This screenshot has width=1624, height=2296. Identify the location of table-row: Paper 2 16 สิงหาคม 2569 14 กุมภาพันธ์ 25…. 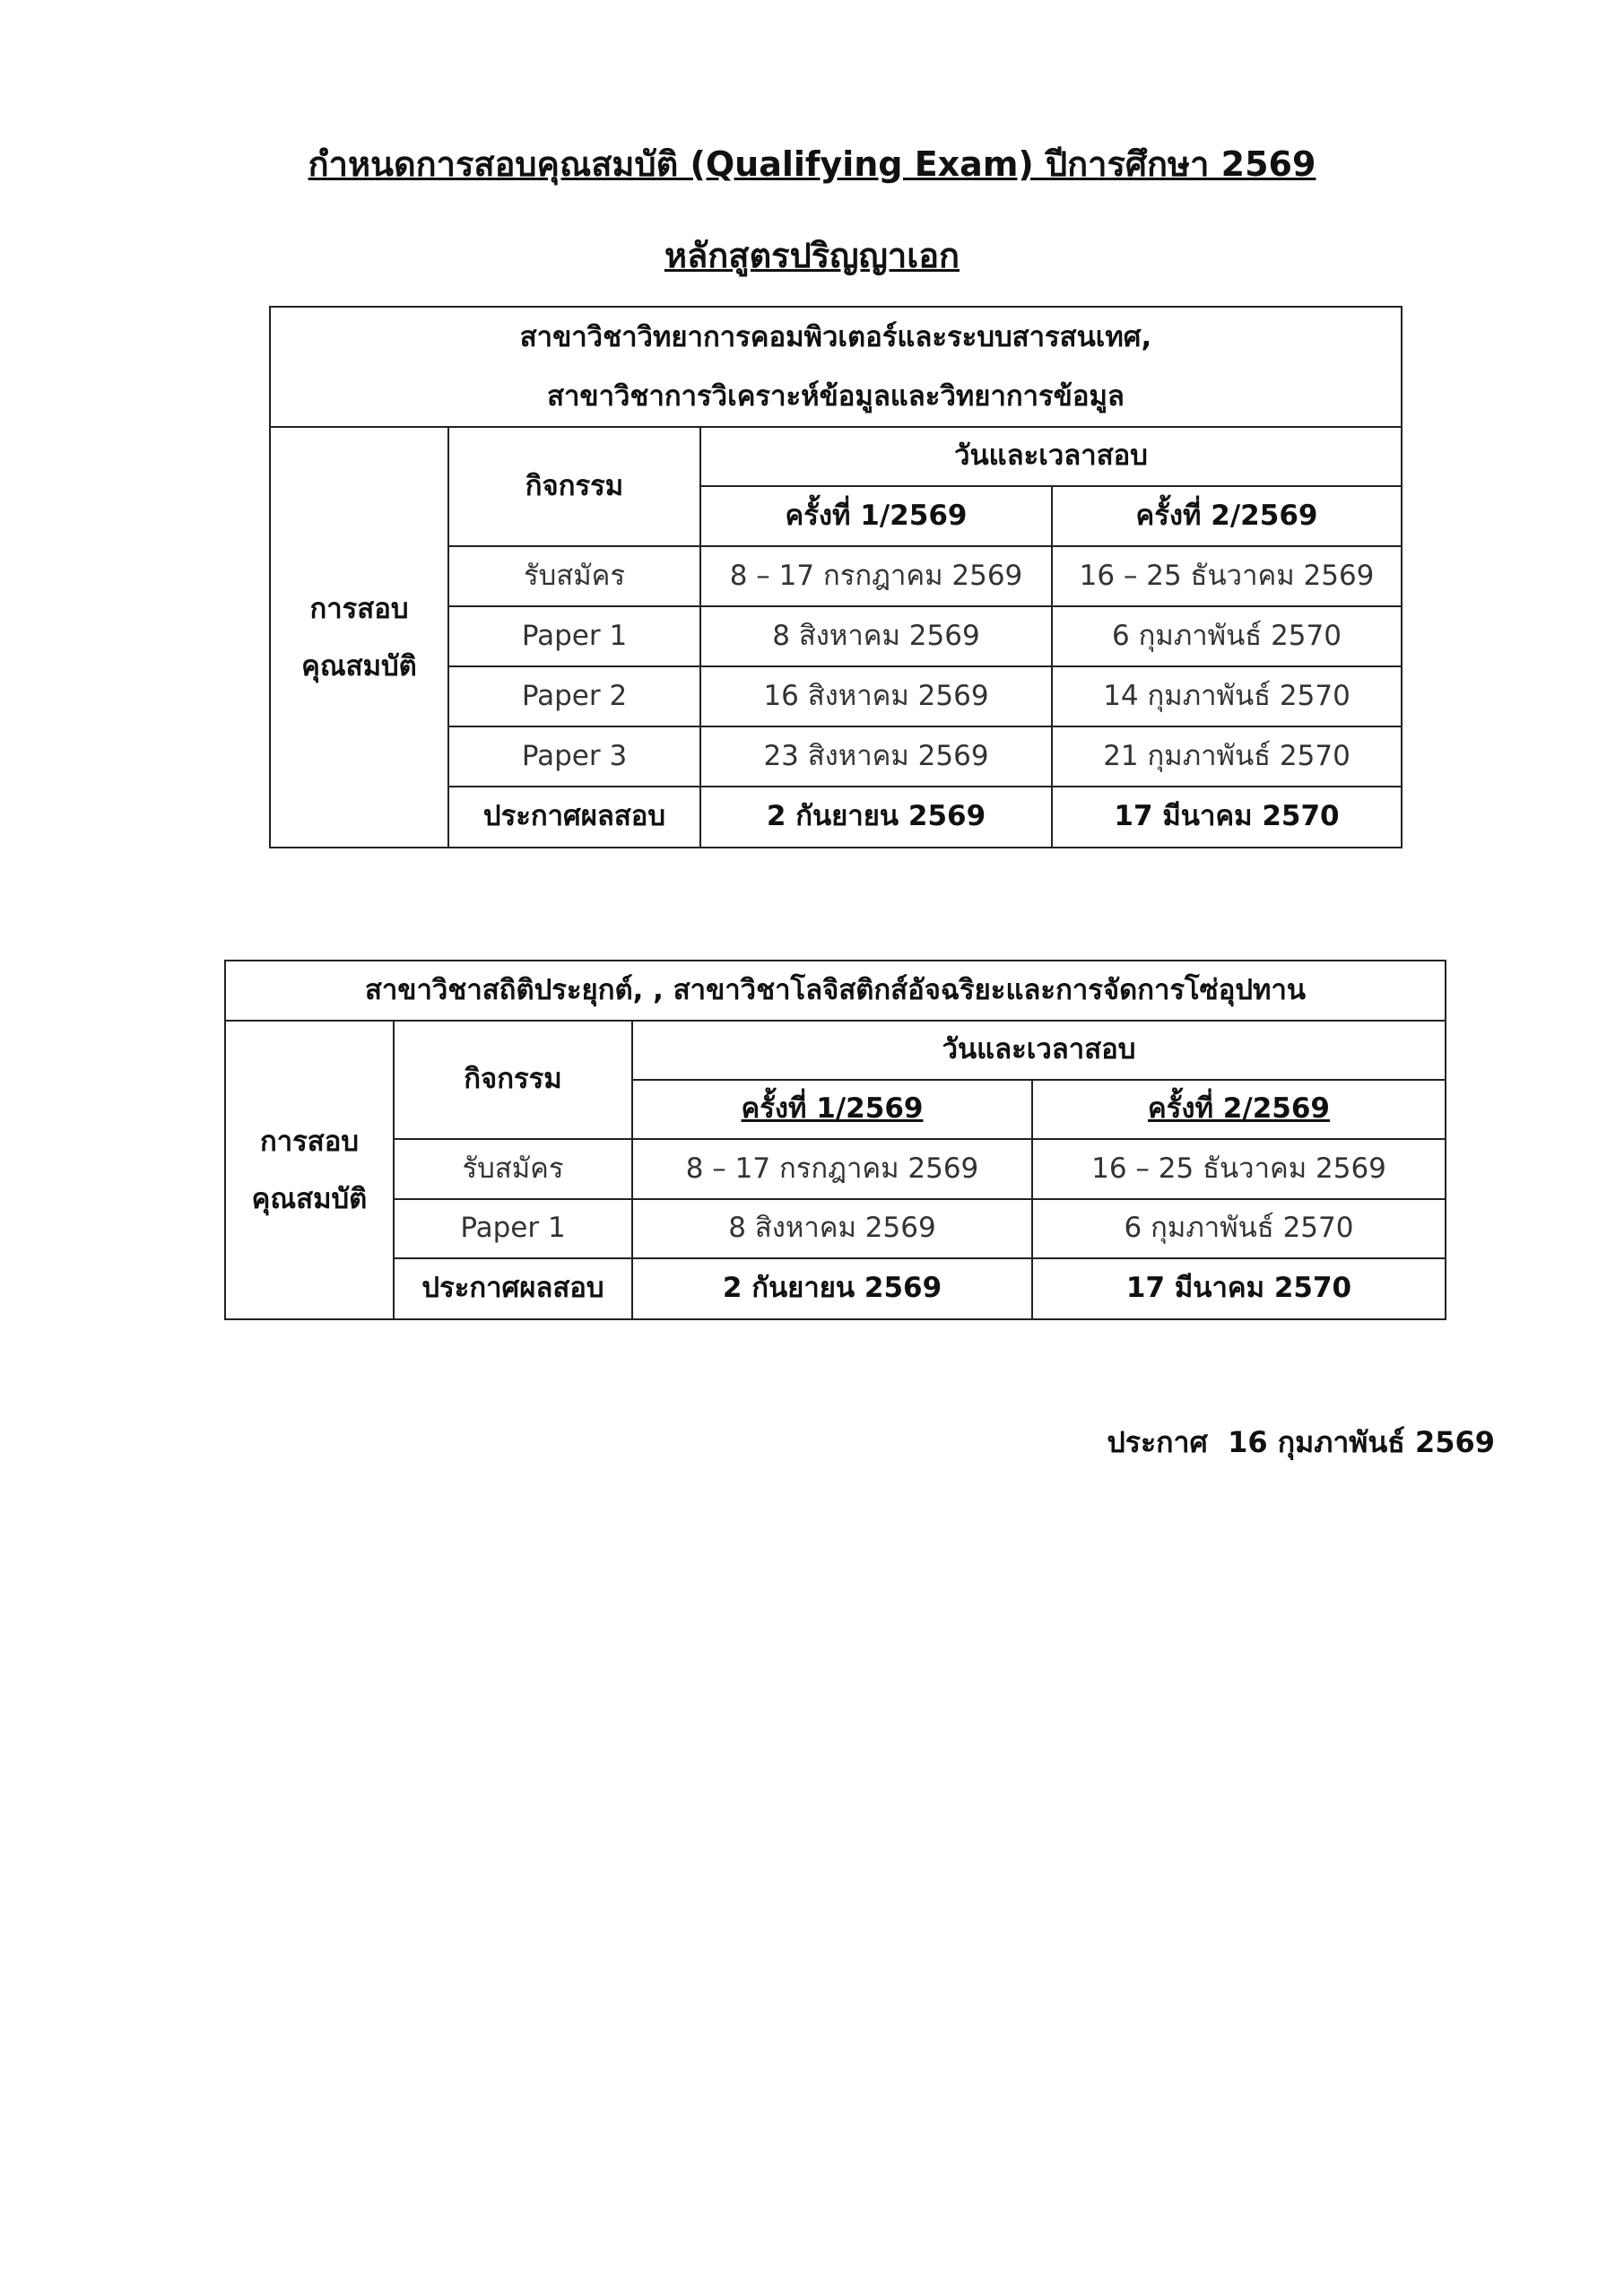
(836, 696).